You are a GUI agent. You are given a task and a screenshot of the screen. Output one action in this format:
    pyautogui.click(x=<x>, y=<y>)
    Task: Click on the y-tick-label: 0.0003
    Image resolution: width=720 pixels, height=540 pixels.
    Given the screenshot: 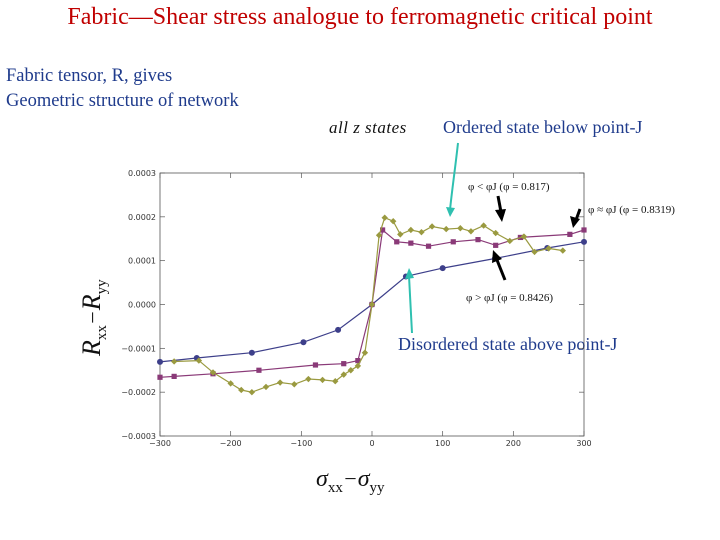 What is the action you would take?
    pyautogui.click(x=142, y=173)
    